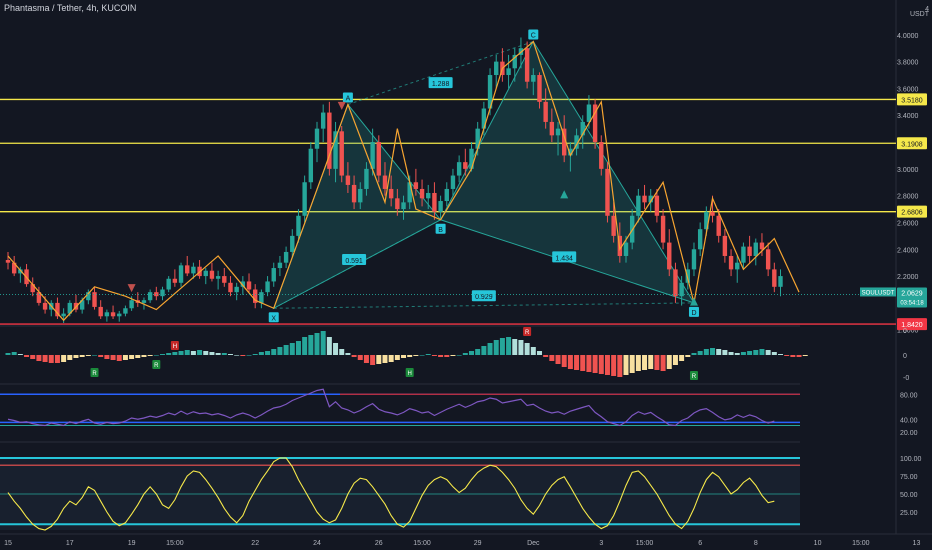 The width and height of the screenshot is (932, 550). I want to click on pattern-point-badge, so click(440, 228).